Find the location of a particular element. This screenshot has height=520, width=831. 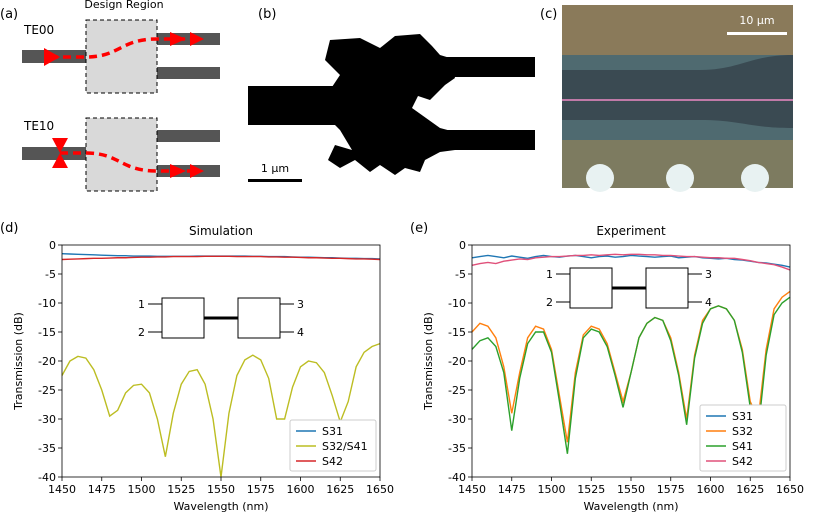

panel-b: (b) 1 μm is located at coordinates (391, 94).